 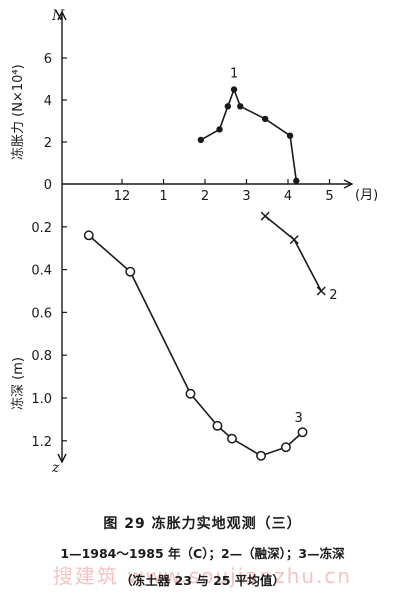 What do you see at coordinates (41, 271) in the screenshot?
I see `bottom-y-tick-label: 0.4` at bounding box center [41, 271].